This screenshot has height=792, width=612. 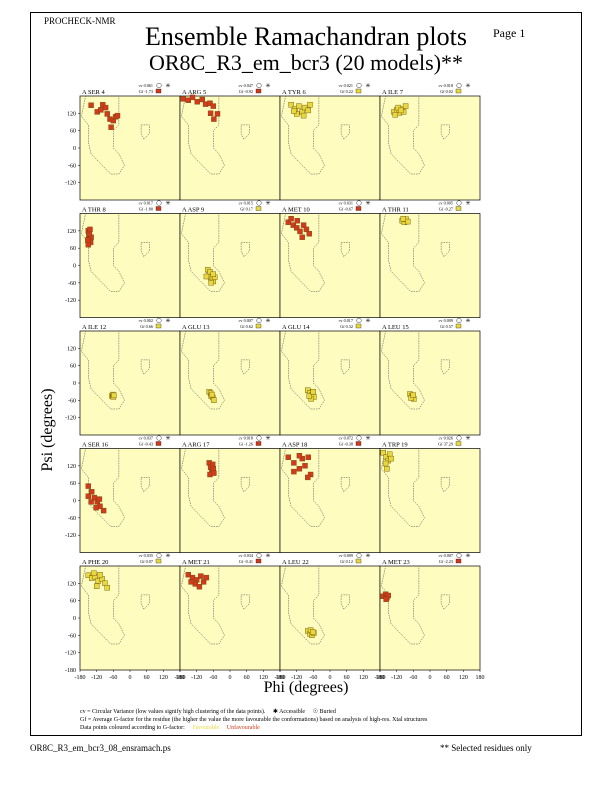 I want to click on gf-value: Gf -1.80, so click(x=146, y=209).